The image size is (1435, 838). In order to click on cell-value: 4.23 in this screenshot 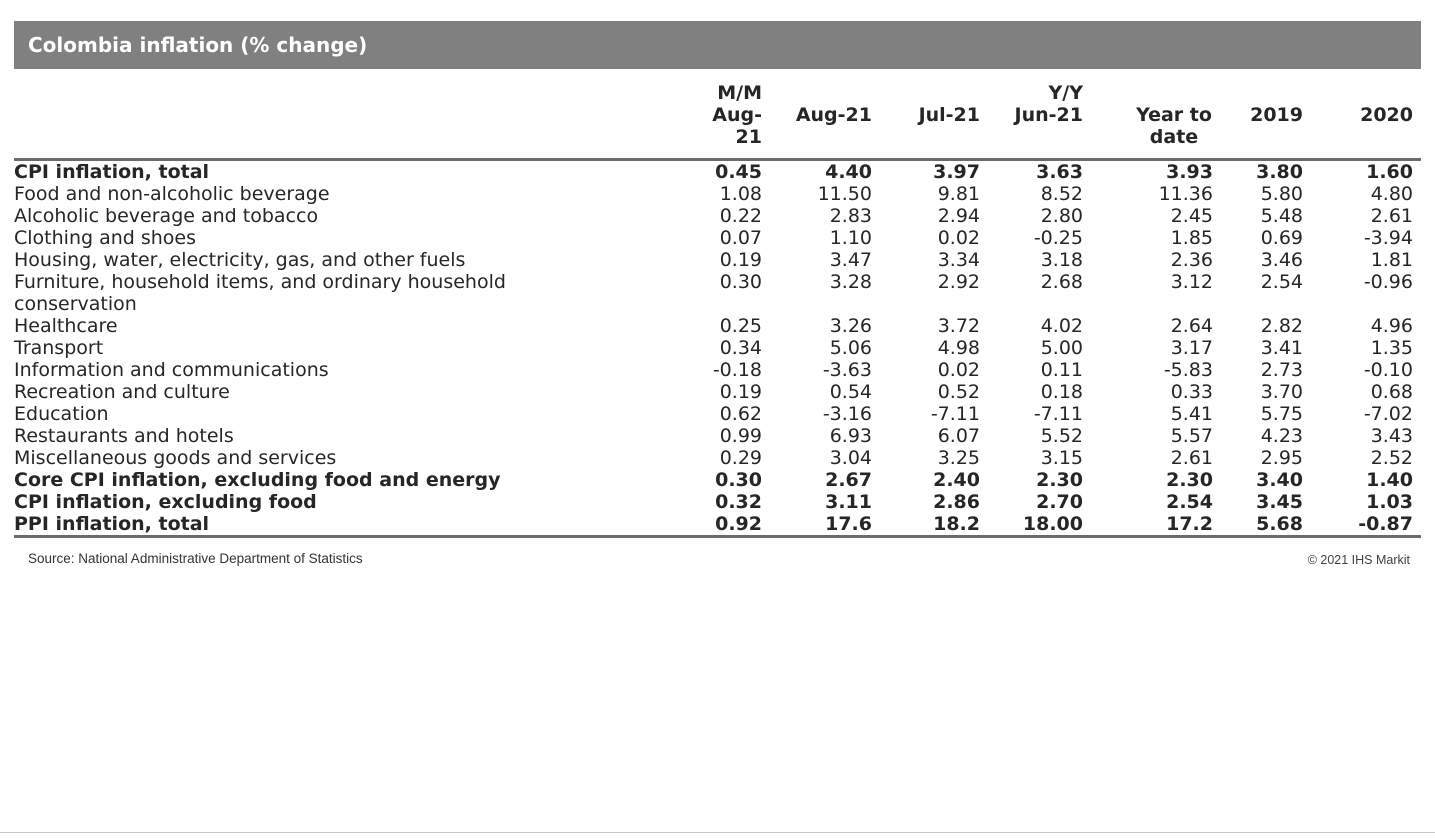, I will do `click(1281, 436)`.